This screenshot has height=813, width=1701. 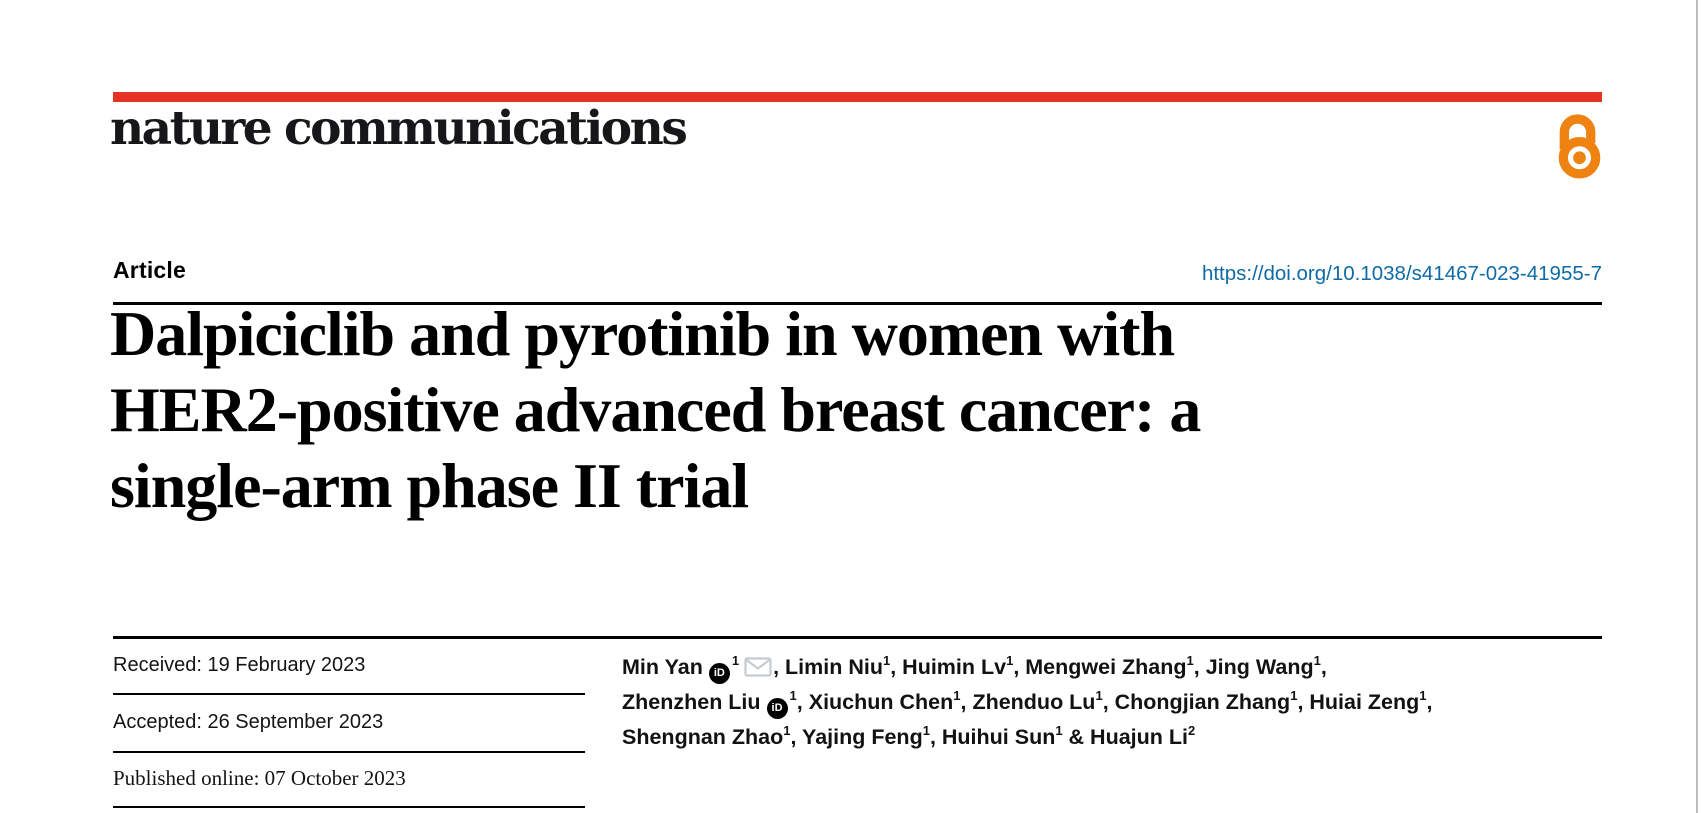 I want to click on author-name-text: , Chongjian Zhang, so click(x=1196, y=702).